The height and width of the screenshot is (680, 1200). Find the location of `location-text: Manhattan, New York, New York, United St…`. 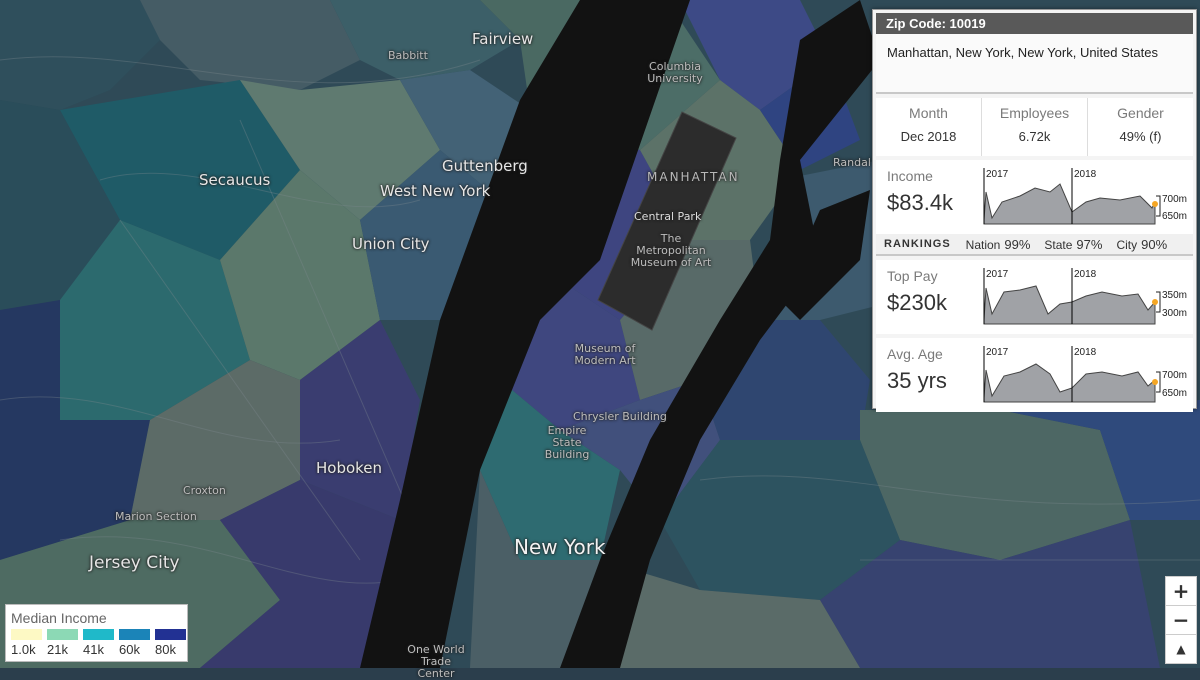

location-text: Manhattan, New York, New York, United St… is located at coordinates (1034, 64).